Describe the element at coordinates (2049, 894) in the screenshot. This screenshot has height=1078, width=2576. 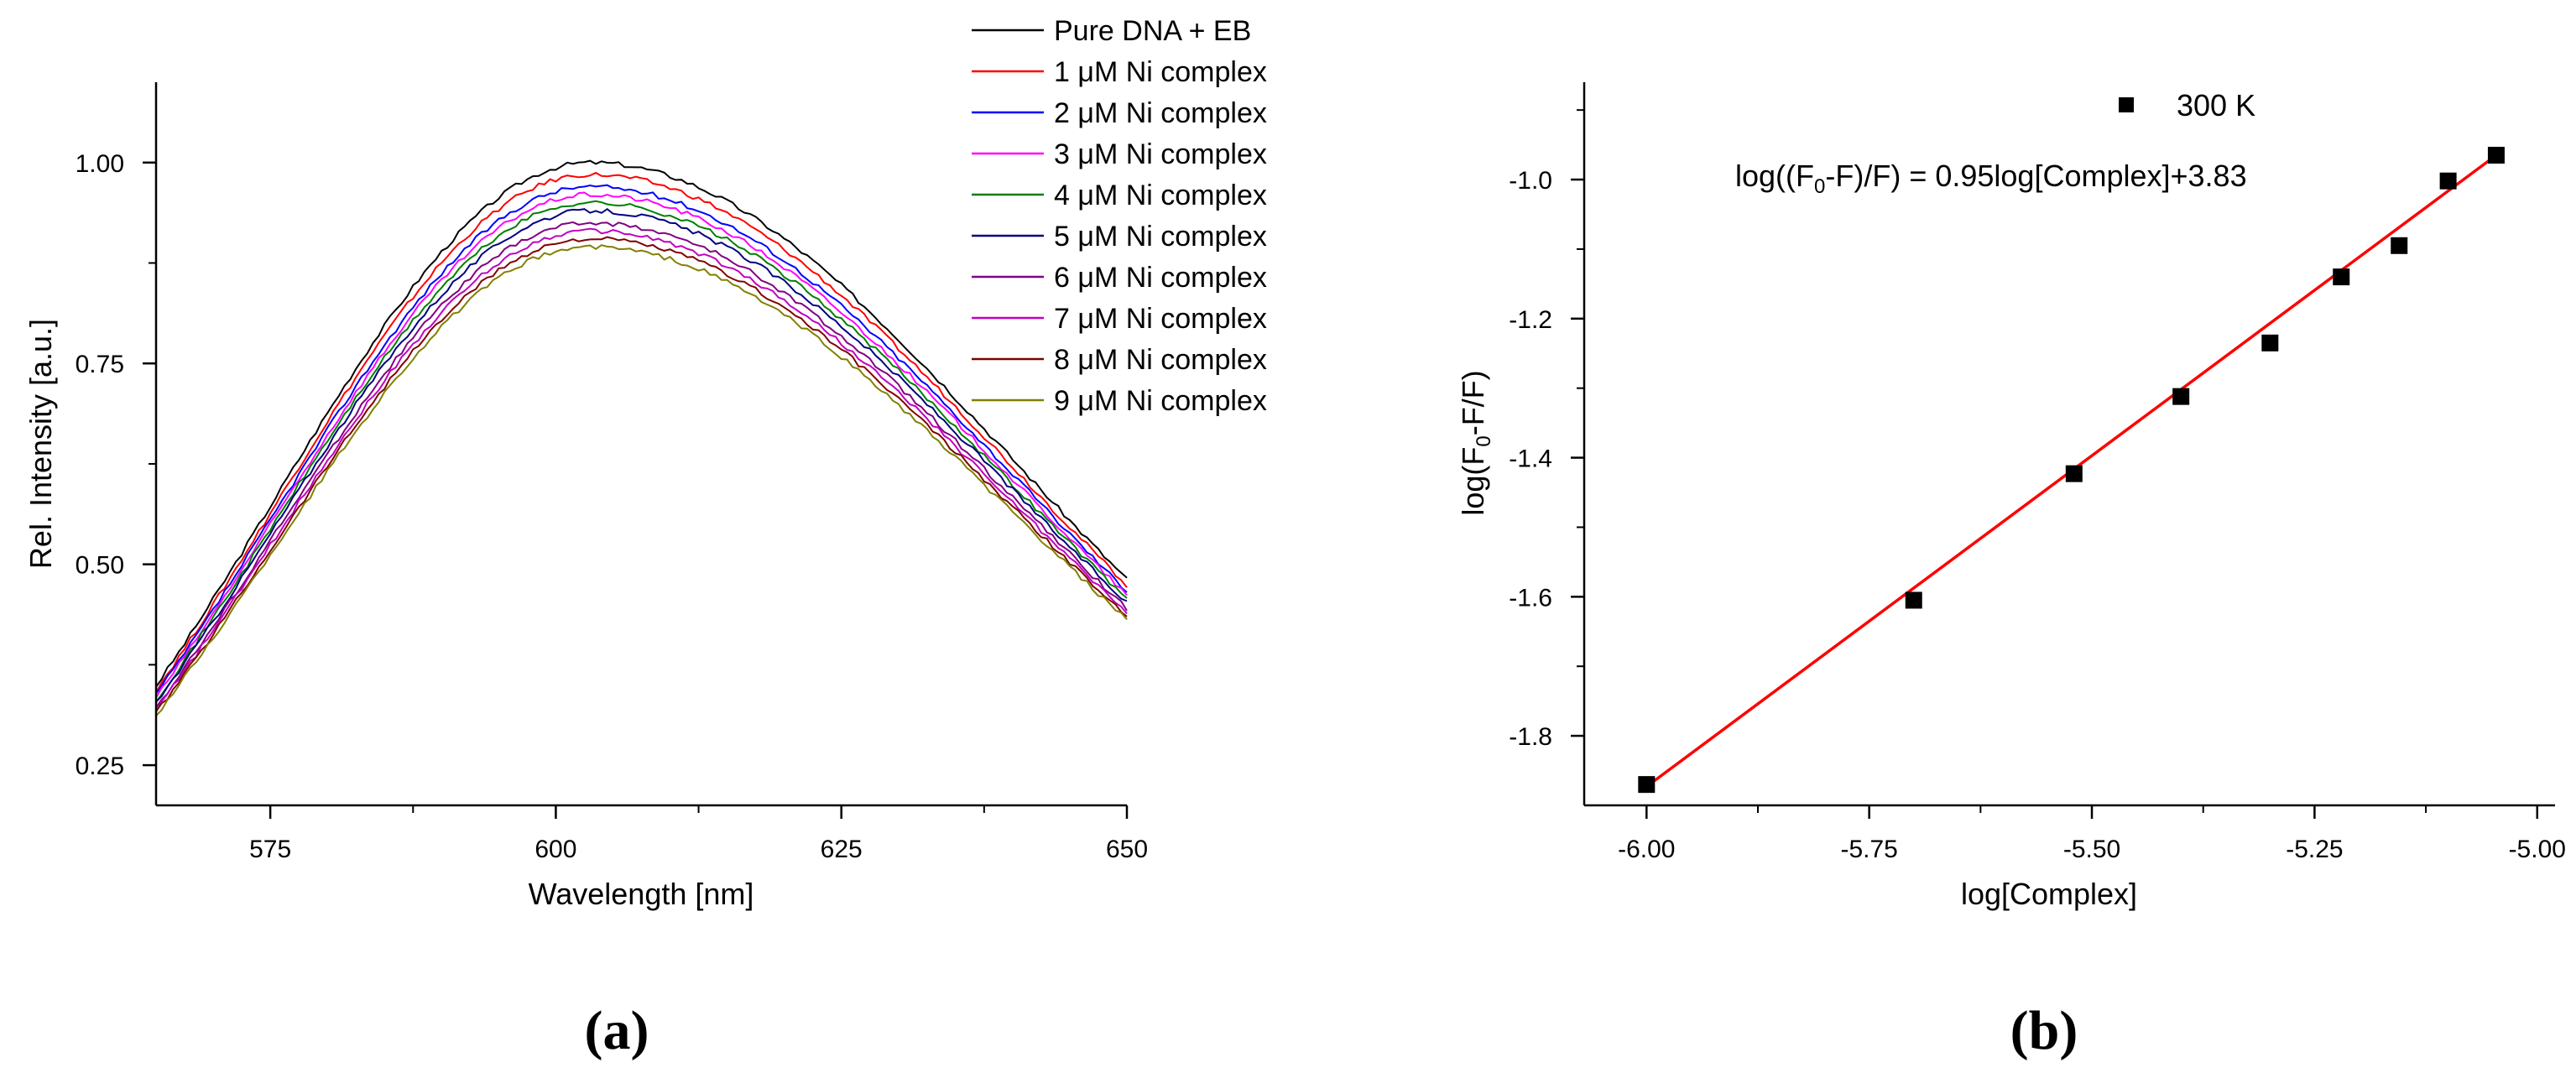
I see `panel-b-x-axis-label: log[Complex]` at that location.